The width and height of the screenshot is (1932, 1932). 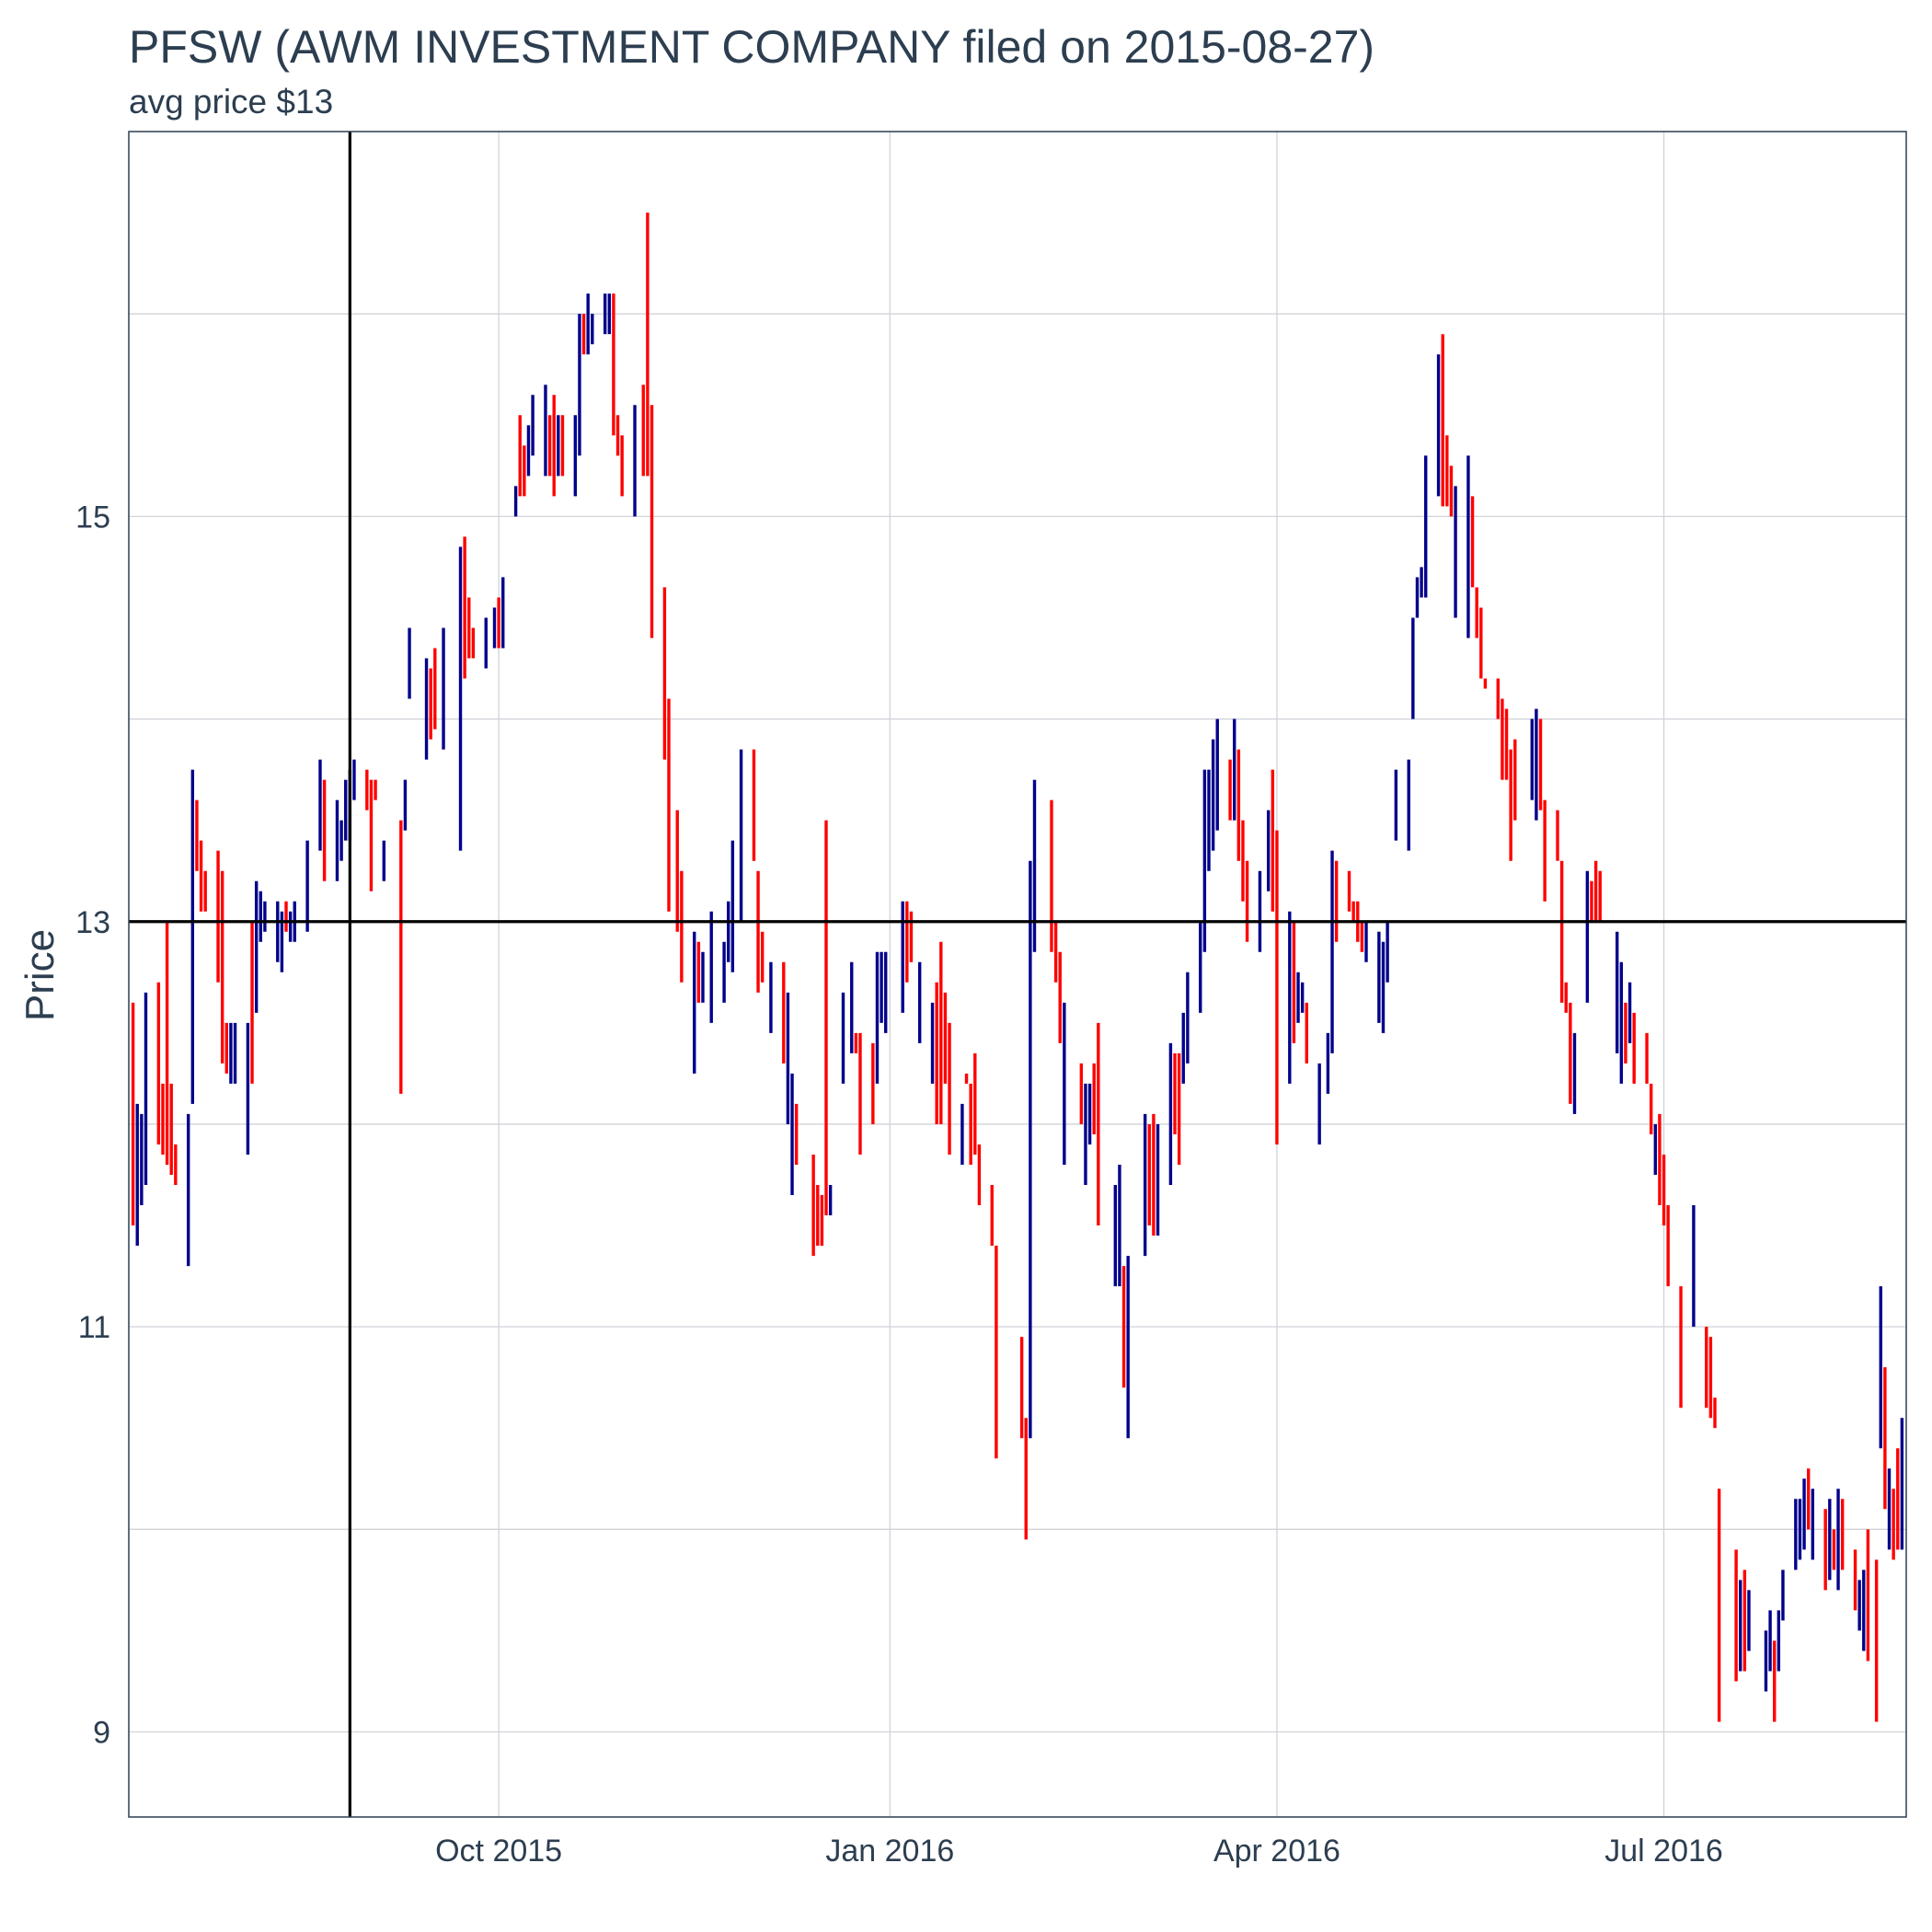 I want to click on x-tick-label: Oct 2015, so click(x=498, y=1851).